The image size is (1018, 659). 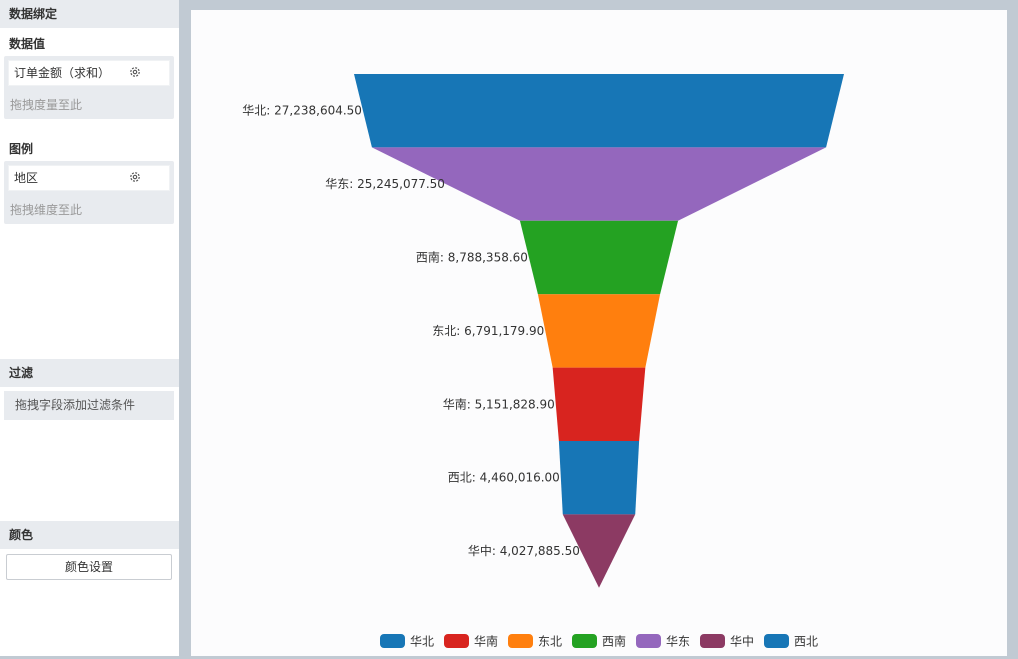 I want to click on legend-label-华东: 华东, so click(x=678, y=642).